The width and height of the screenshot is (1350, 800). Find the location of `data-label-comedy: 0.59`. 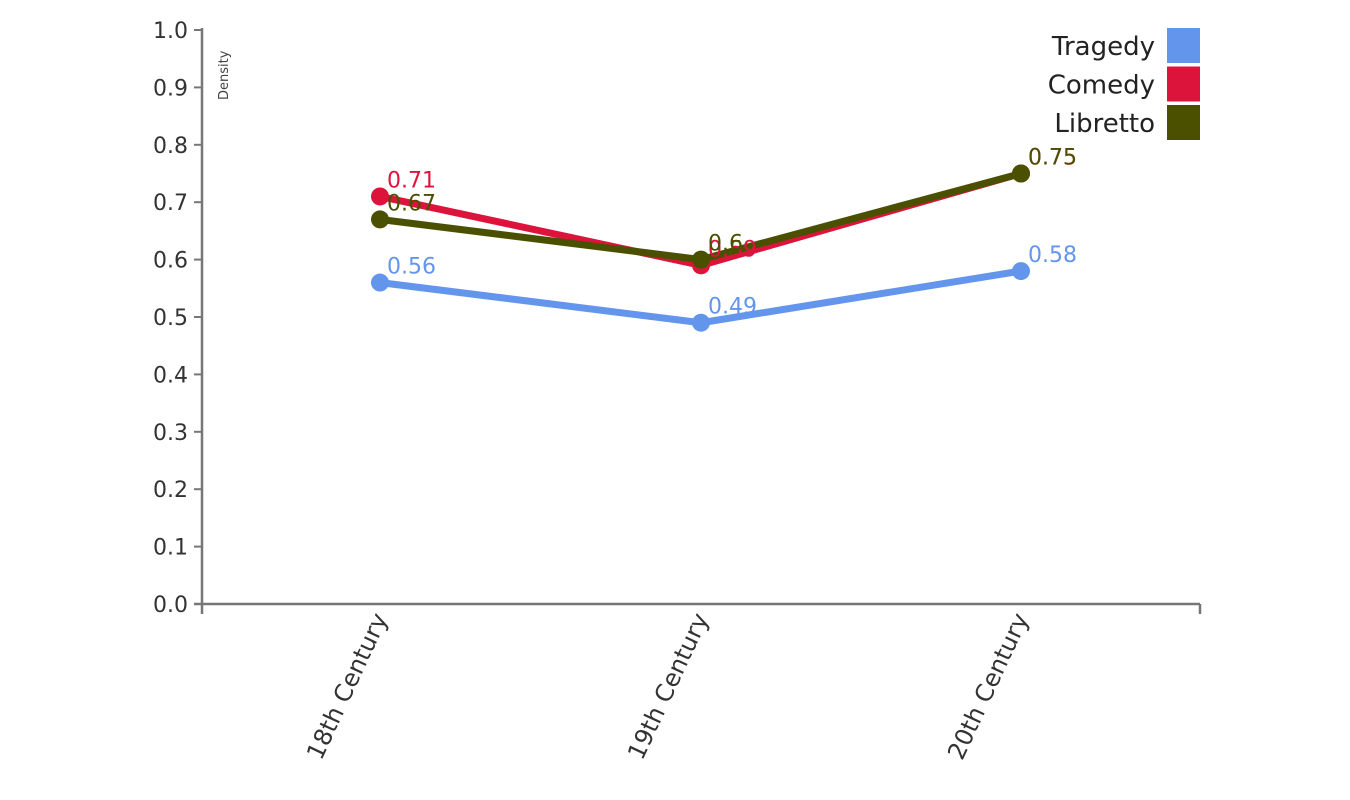

data-label-comedy: 0.59 is located at coordinates (732, 249).